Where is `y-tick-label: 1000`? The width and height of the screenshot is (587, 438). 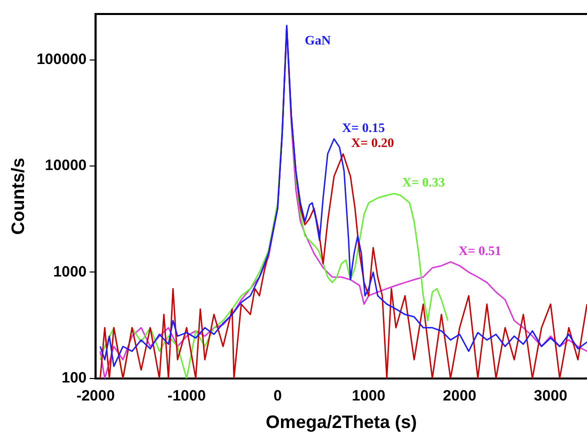 y-tick-label: 1000 is located at coordinates (70, 271).